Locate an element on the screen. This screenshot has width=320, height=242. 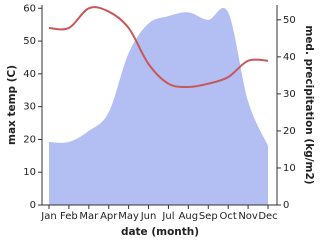
y-tick-label: 20 is located at coordinates (29, 139).